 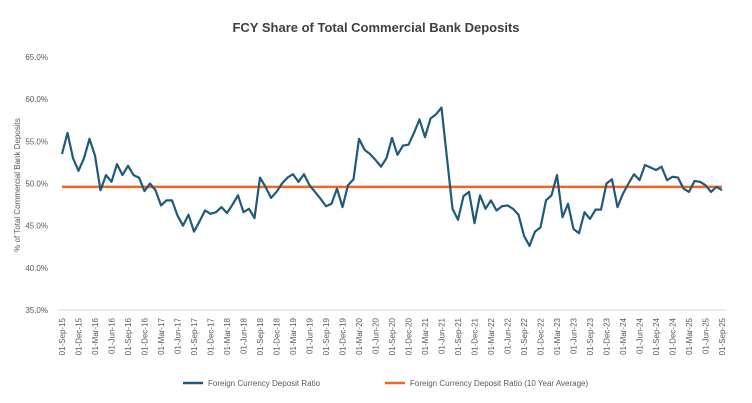 I want to click on x-tick-label: 01-Sep-15, so click(x=62, y=336).